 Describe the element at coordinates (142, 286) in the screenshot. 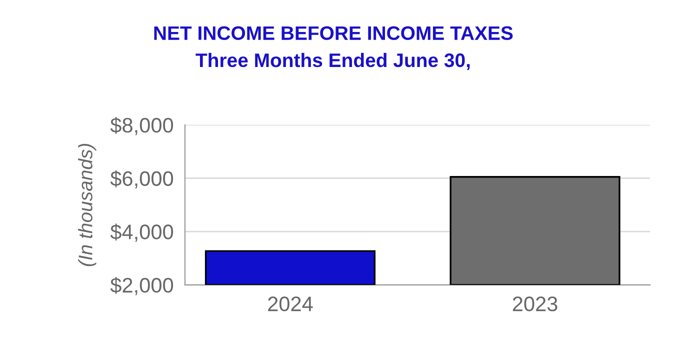

I see `y-tick-label: $2,000` at that location.